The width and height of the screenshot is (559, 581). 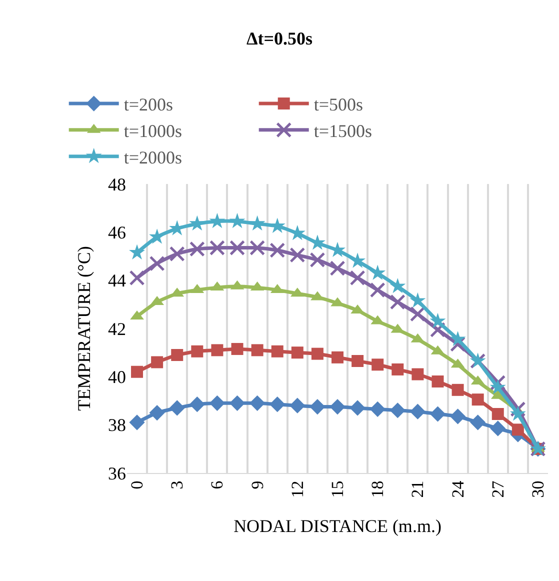 I want to click on y-axis-title: TEMPERATURE (°C), so click(x=84, y=328).